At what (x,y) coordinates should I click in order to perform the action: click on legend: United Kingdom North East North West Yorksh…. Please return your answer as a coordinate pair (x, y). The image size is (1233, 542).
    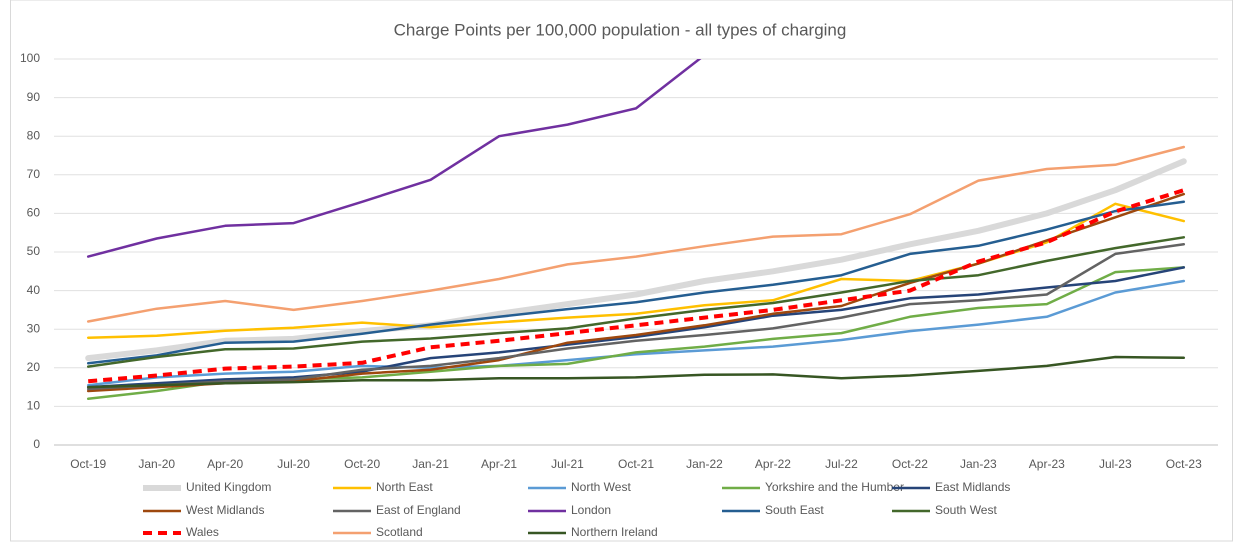
    Looking at the image, I should click on (576, 509).